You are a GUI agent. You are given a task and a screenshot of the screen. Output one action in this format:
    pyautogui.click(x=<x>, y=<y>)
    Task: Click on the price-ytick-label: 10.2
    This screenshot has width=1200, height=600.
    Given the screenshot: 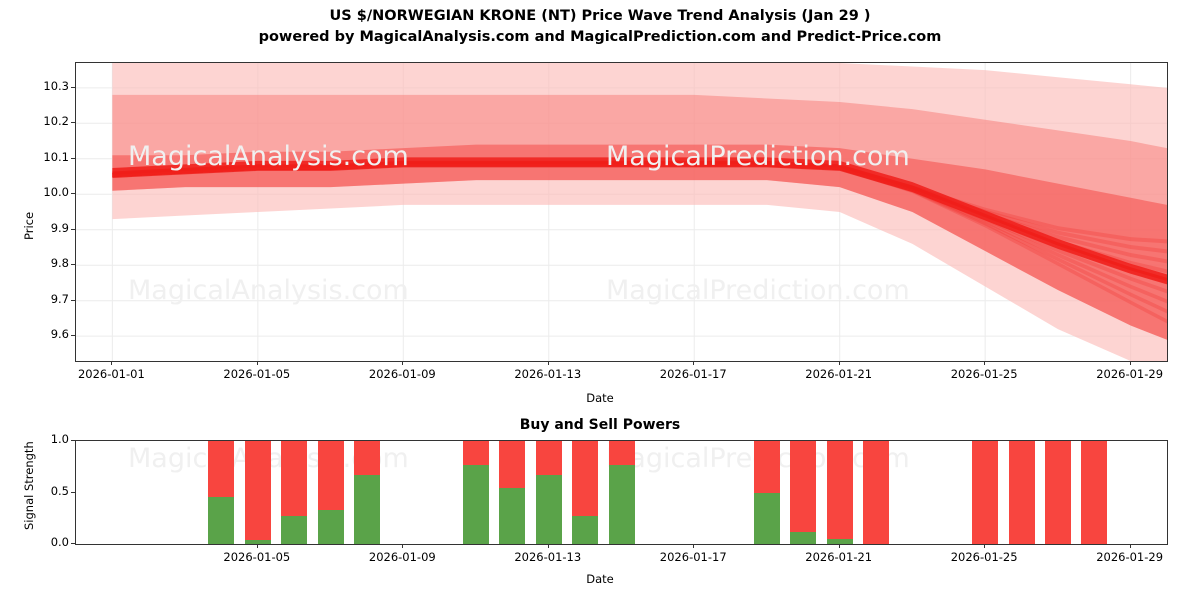 What is the action you would take?
    pyautogui.click(x=56, y=121)
    